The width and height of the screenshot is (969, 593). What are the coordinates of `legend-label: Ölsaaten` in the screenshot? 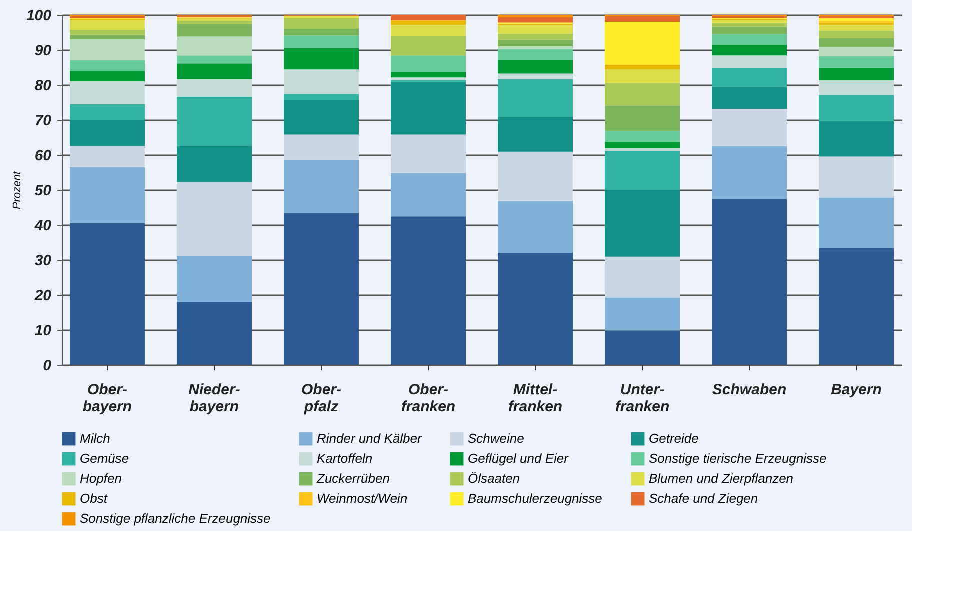 It's located at (494, 478).